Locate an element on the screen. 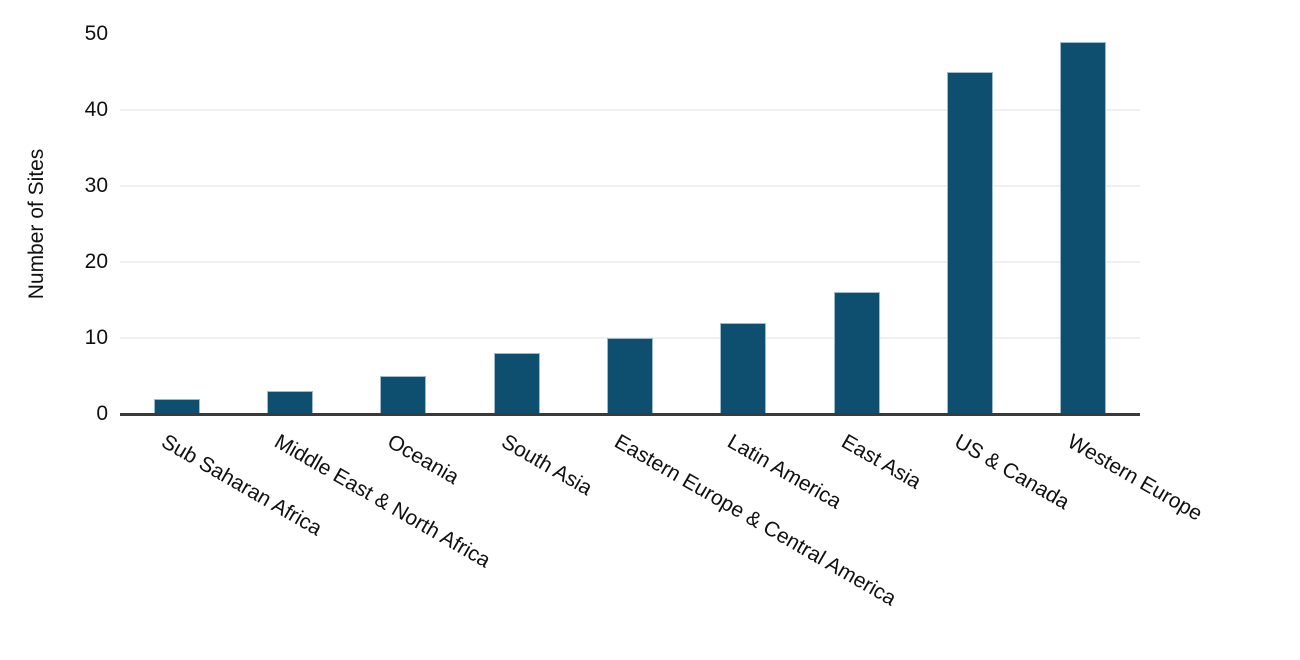  y-tick-label-0: 0 is located at coordinates (102, 413).